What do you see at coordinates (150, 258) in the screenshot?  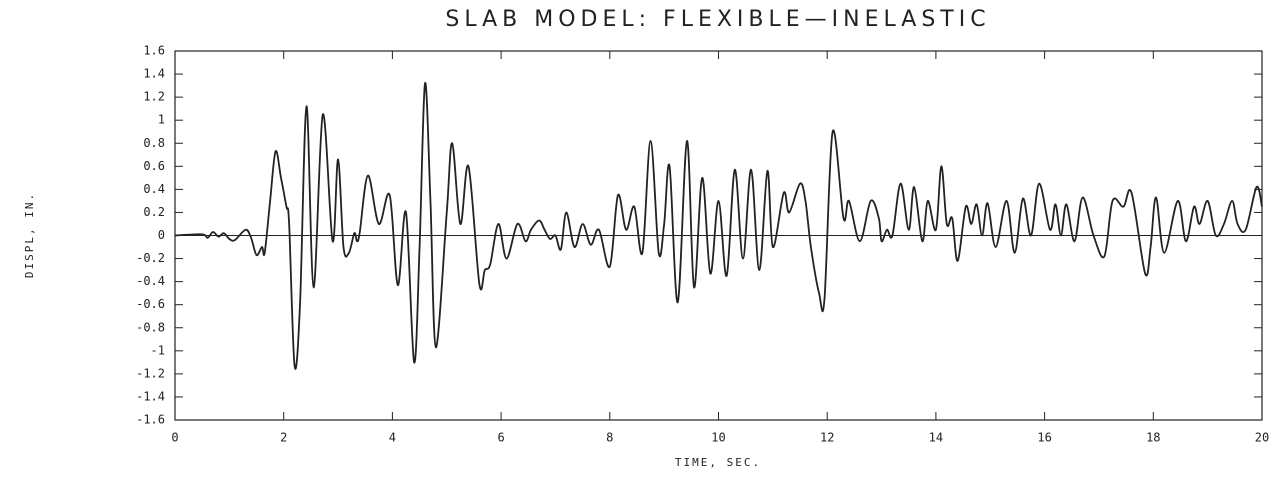 I see `y-tick-label: -0.2` at bounding box center [150, 258].